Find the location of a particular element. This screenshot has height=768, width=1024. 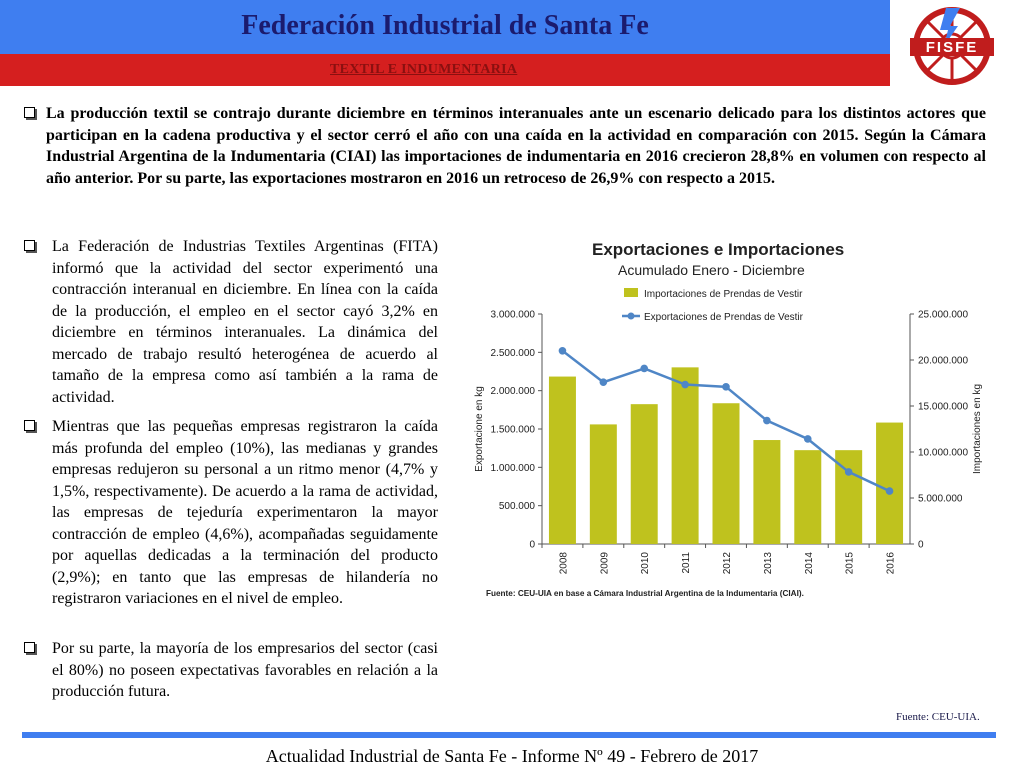

x-tick-label: 2013 is located at coordinates (768, 563).